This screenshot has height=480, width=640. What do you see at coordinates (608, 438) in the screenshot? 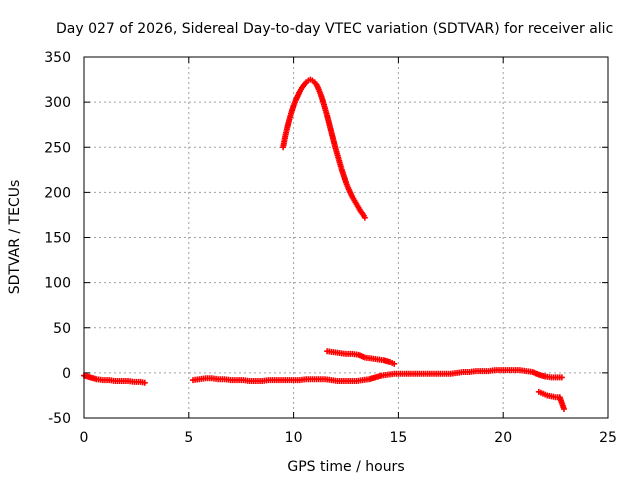
I see `x-tick-label: 25` at bounding box center [608, 438].